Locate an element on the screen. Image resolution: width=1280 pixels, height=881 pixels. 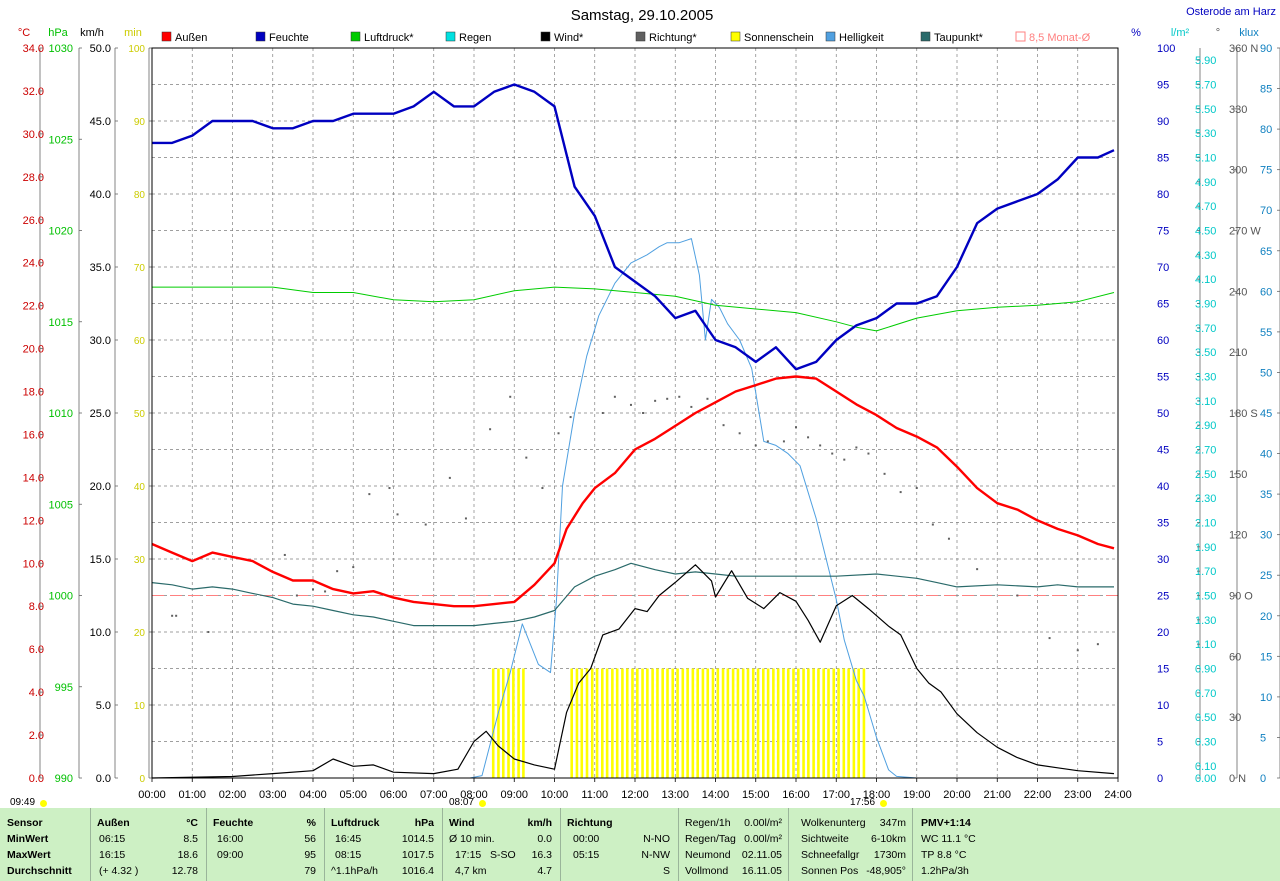
series-line-dewpoint is located at coordinates (632, 594).